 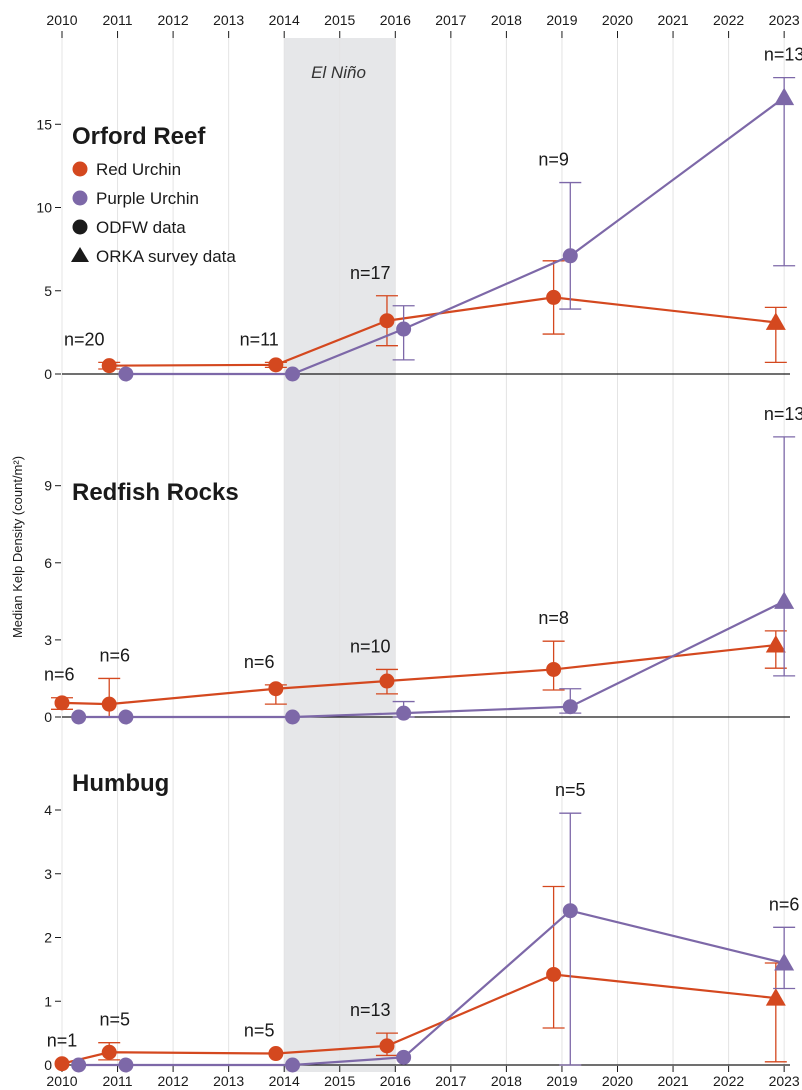 I want to click on bottom-x-tick-label: 2015, so click(x=339, y=1081).